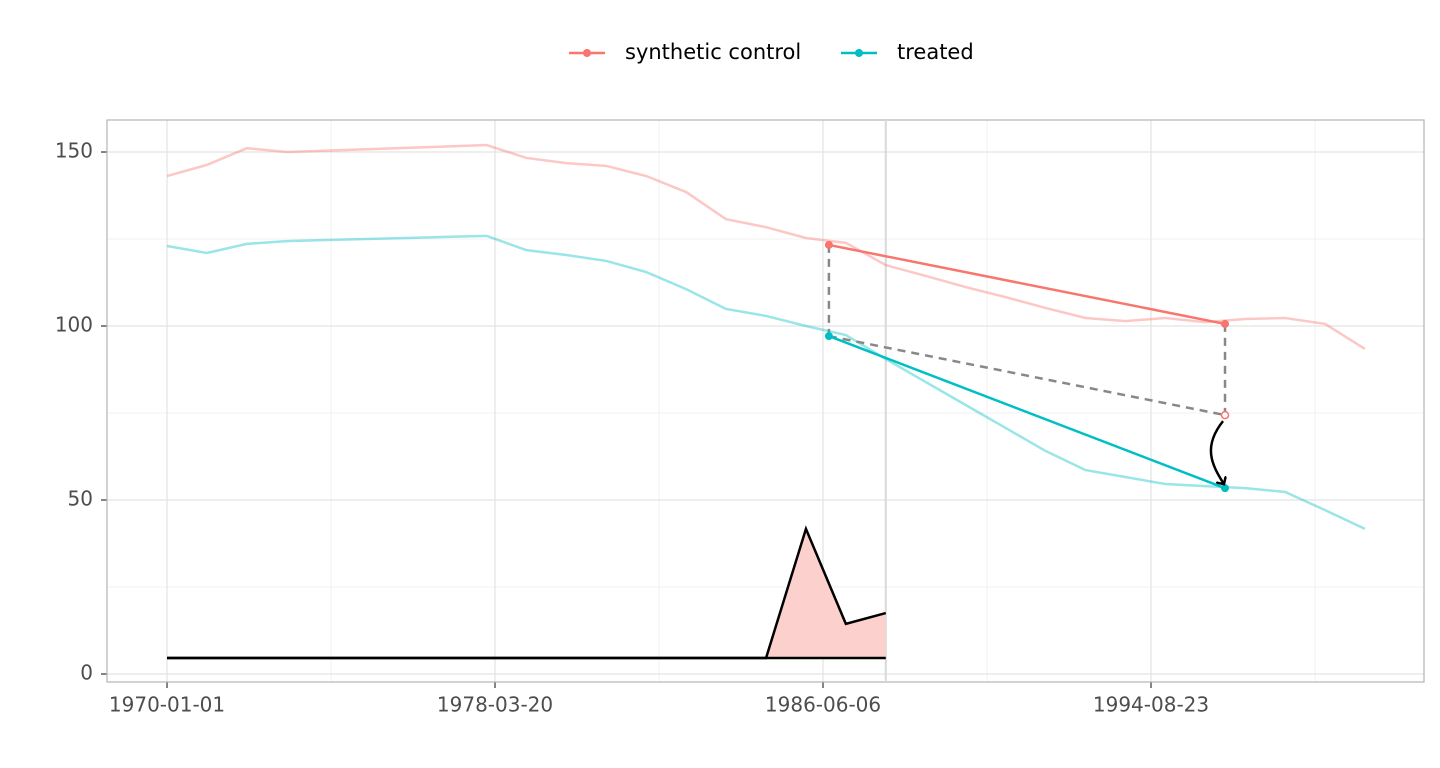 This screenshot has width=1440, height=768. Describe the element at coordinates (823, 705) in the screenshot. I see `x-tick-label: 1986-06-06` at that location.